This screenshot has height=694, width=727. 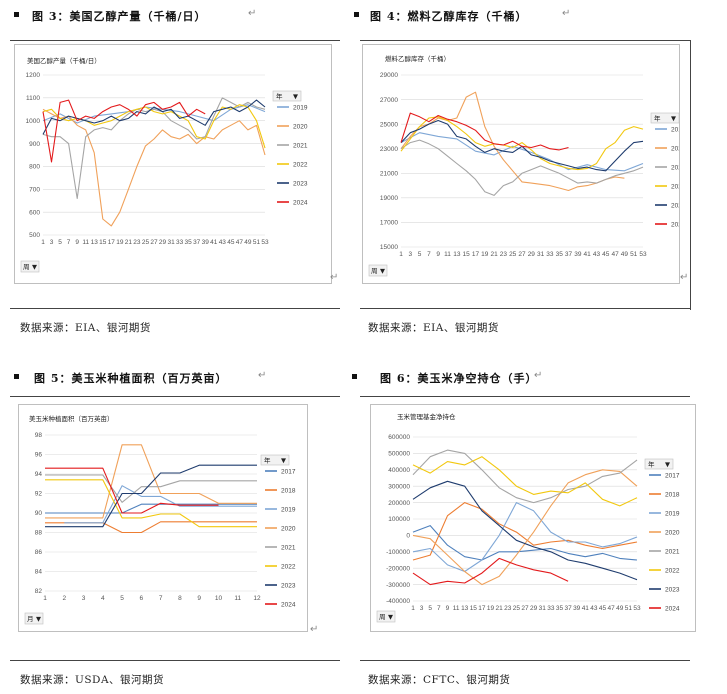 I want to click on x-tick-label: 29, so click(x=534, y=608).